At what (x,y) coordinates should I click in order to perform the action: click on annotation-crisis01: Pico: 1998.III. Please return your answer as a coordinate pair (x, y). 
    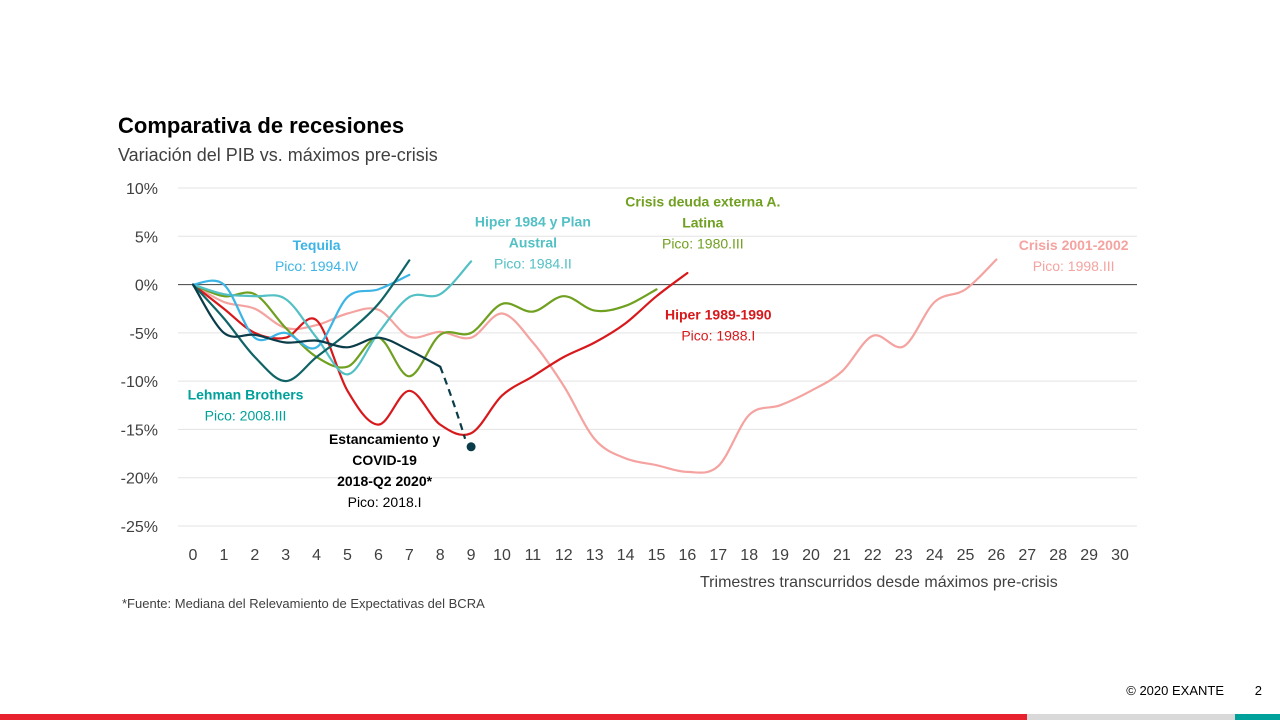
    Looking at the image, I should click on (1074, 266).